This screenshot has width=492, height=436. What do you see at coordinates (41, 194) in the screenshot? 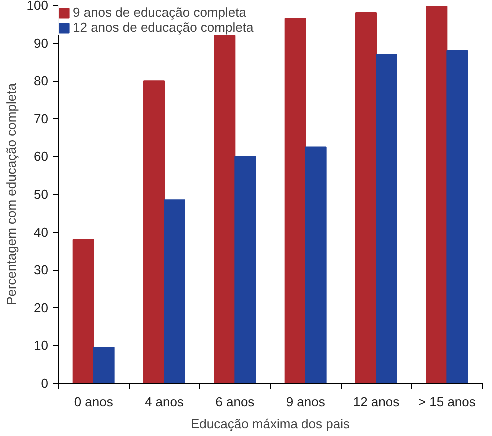
I see `y-tick-label: 50` at bounding box center [41, 194].